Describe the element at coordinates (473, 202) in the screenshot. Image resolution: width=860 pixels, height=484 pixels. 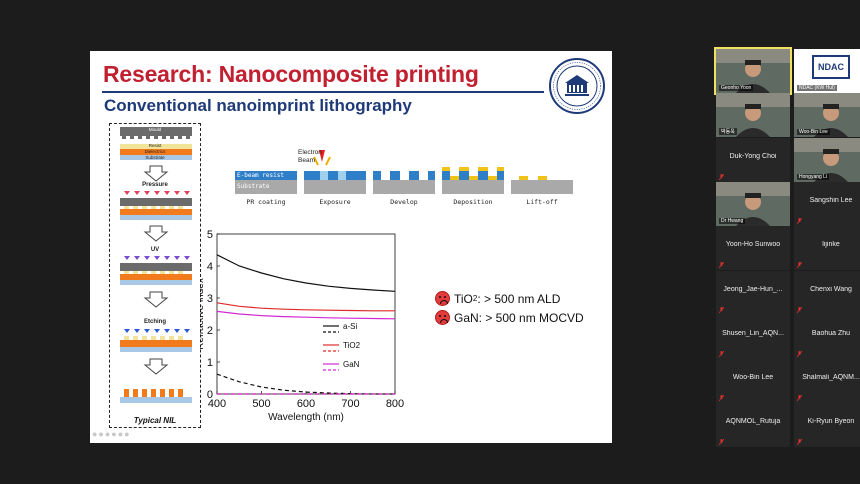
I see `step-deposition: Deposition` at that location.